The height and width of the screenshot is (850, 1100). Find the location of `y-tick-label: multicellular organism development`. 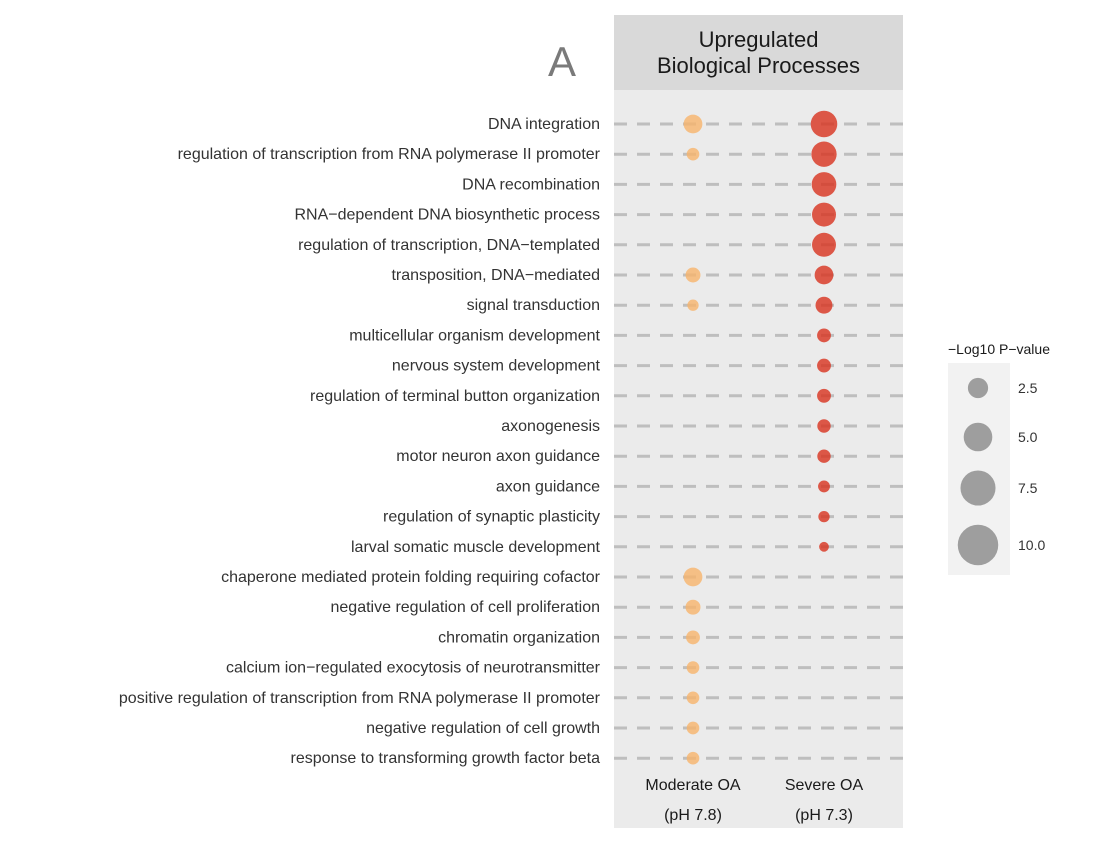

y-tick-label: multicellular organism development is located at coordinates (474, 335).